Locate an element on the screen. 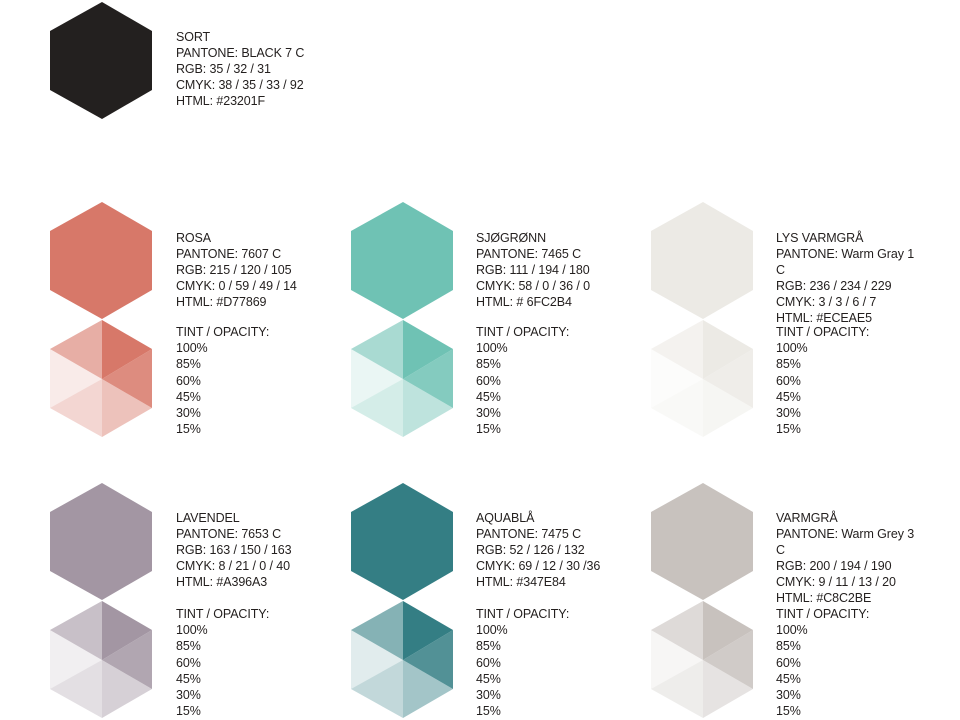 Image resolution: width=960 pixels, height=720 pixels. pantone-value: PANTONE: Warm Grey 3 C is located at coordinates (845, 542).